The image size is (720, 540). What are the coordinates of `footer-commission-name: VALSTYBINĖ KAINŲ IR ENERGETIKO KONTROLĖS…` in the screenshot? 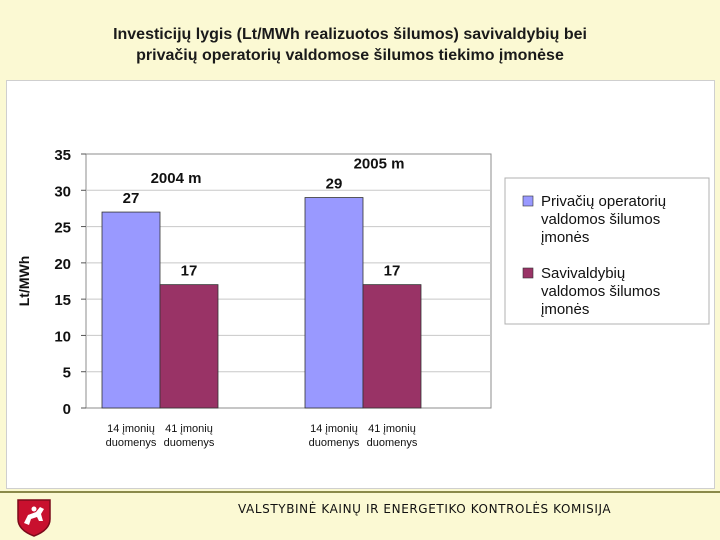 It's located at (425, 509).